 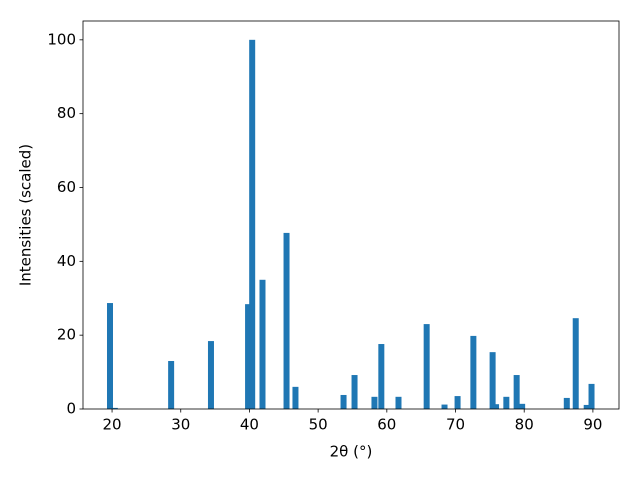 I want to click on x-tick-label: 30, so click(x=180, y=425).